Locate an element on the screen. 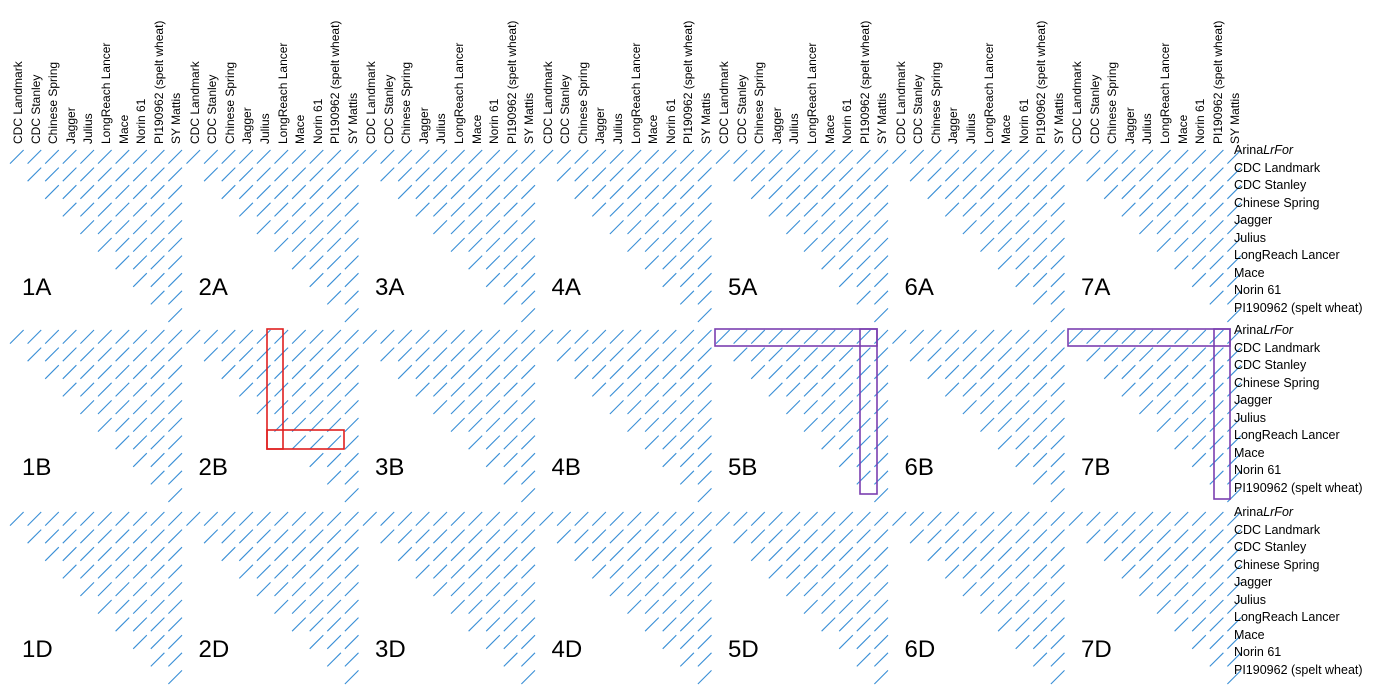 The height and width of the screenshot is (695, 1386). column-label: Julius is located at coordinates (794, 128).